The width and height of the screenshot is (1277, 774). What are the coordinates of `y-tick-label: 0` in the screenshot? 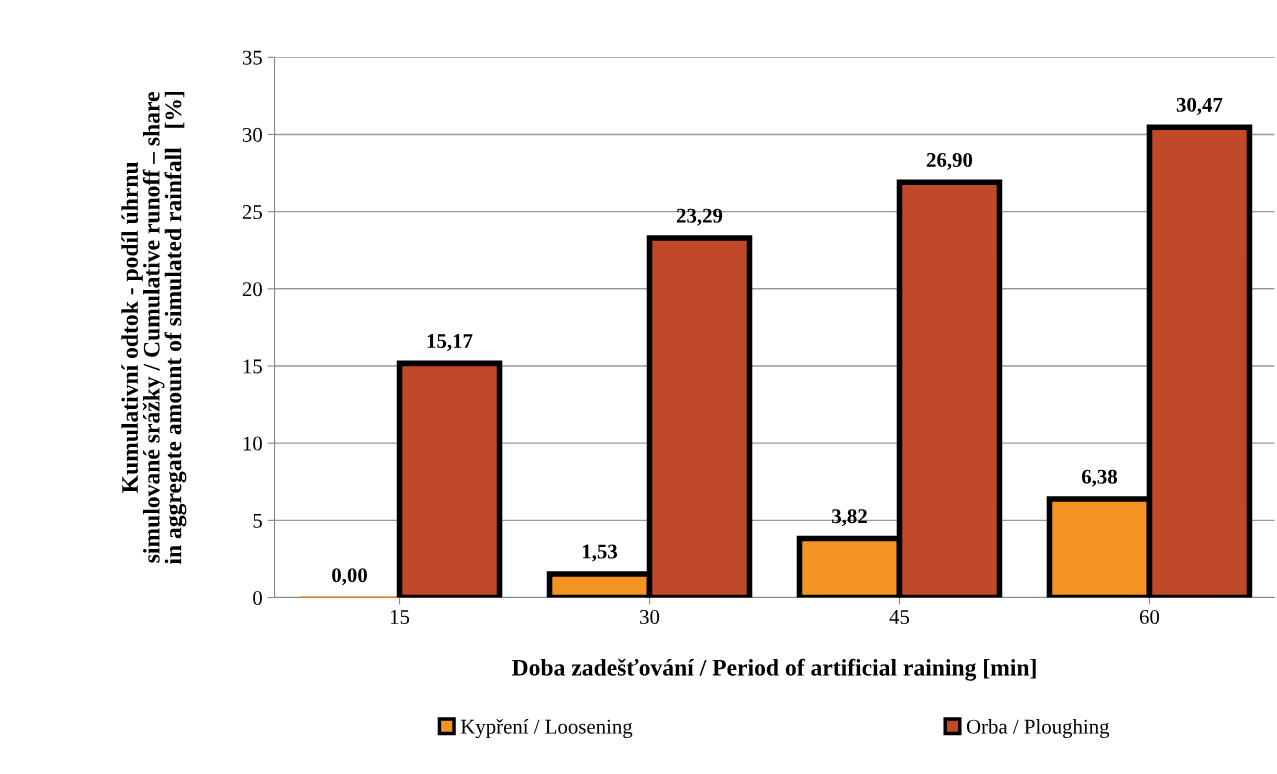 It's located at (257, 597).